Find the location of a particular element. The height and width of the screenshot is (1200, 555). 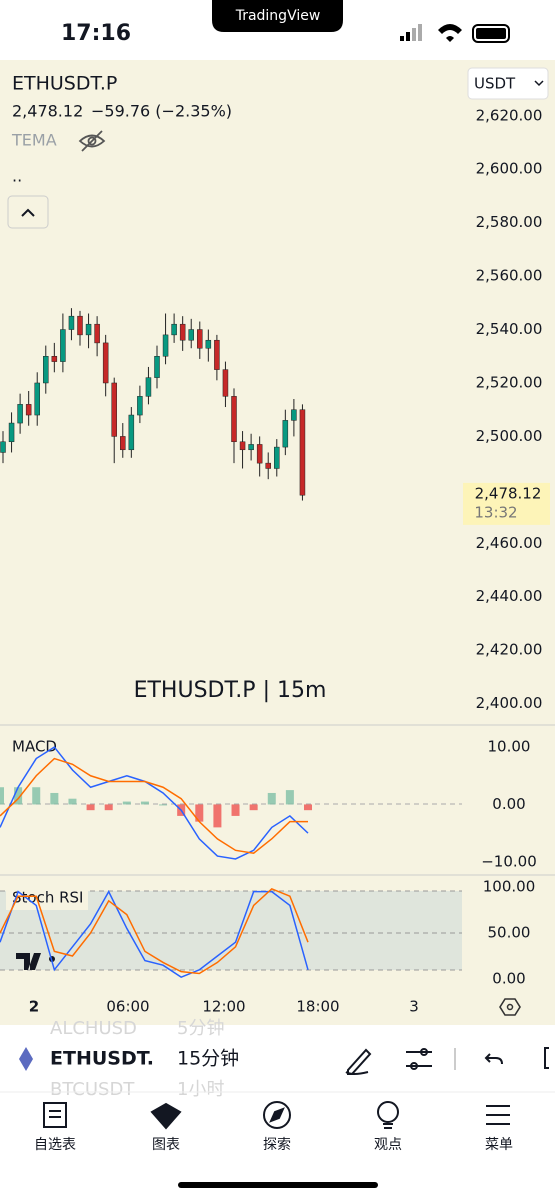

tv-logo is located at coordinates (28, 961).